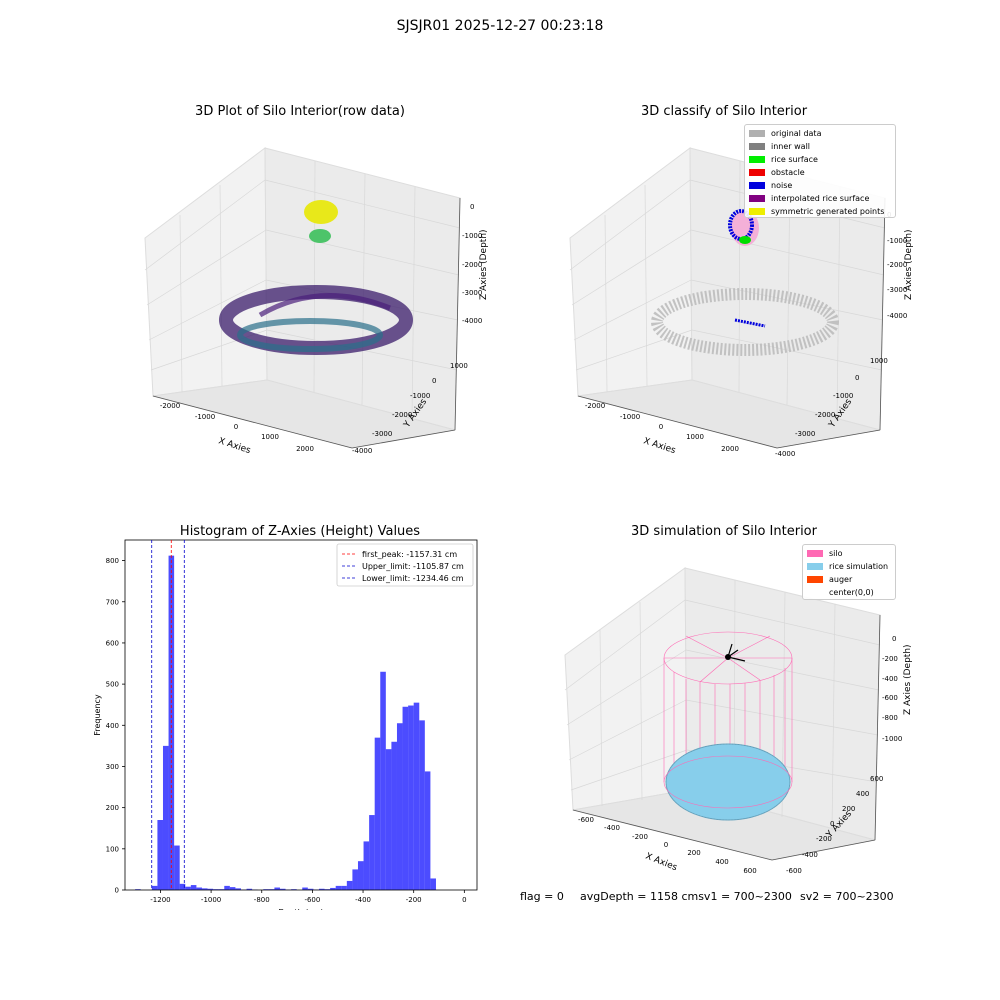  Describe the element at coordinates (890, 659) in the screenshot. I see `sim-ztick: -200` at that location.